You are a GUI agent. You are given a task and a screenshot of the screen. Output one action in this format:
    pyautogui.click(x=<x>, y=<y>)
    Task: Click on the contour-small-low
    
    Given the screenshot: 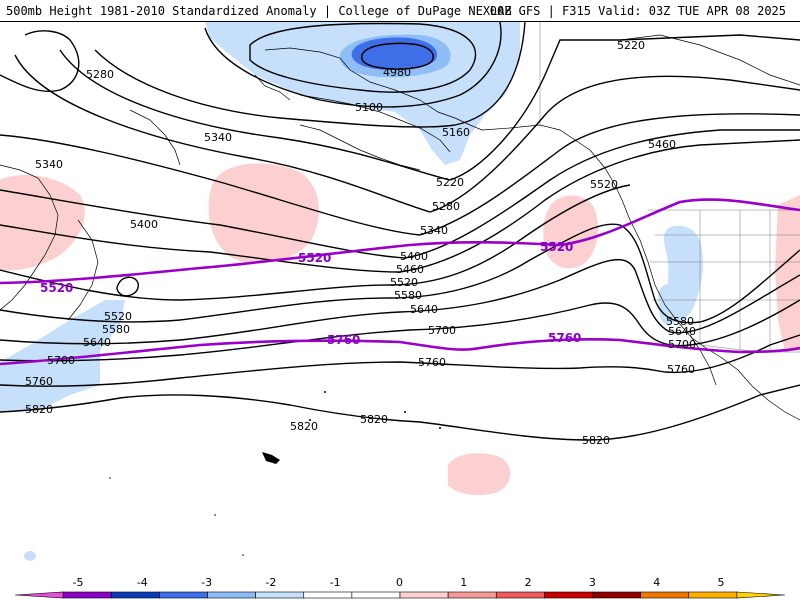 What is the action you would take?
    pyautogui.click(x=127, y=286)
    